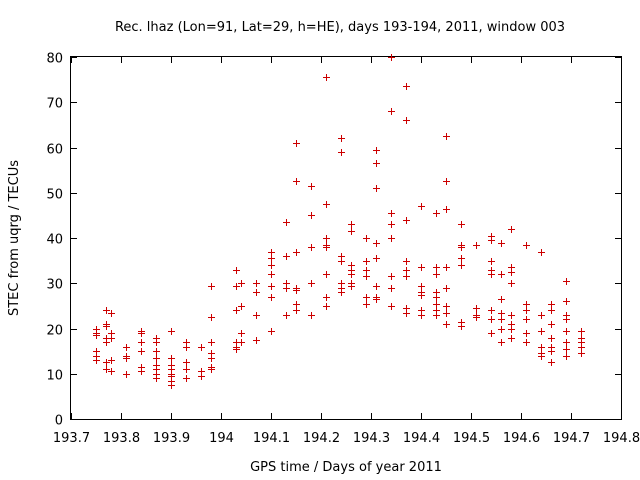  Describe the element at coordinates (54, 285) in the screenshot. I see `y-tick-label: 30` at that location.